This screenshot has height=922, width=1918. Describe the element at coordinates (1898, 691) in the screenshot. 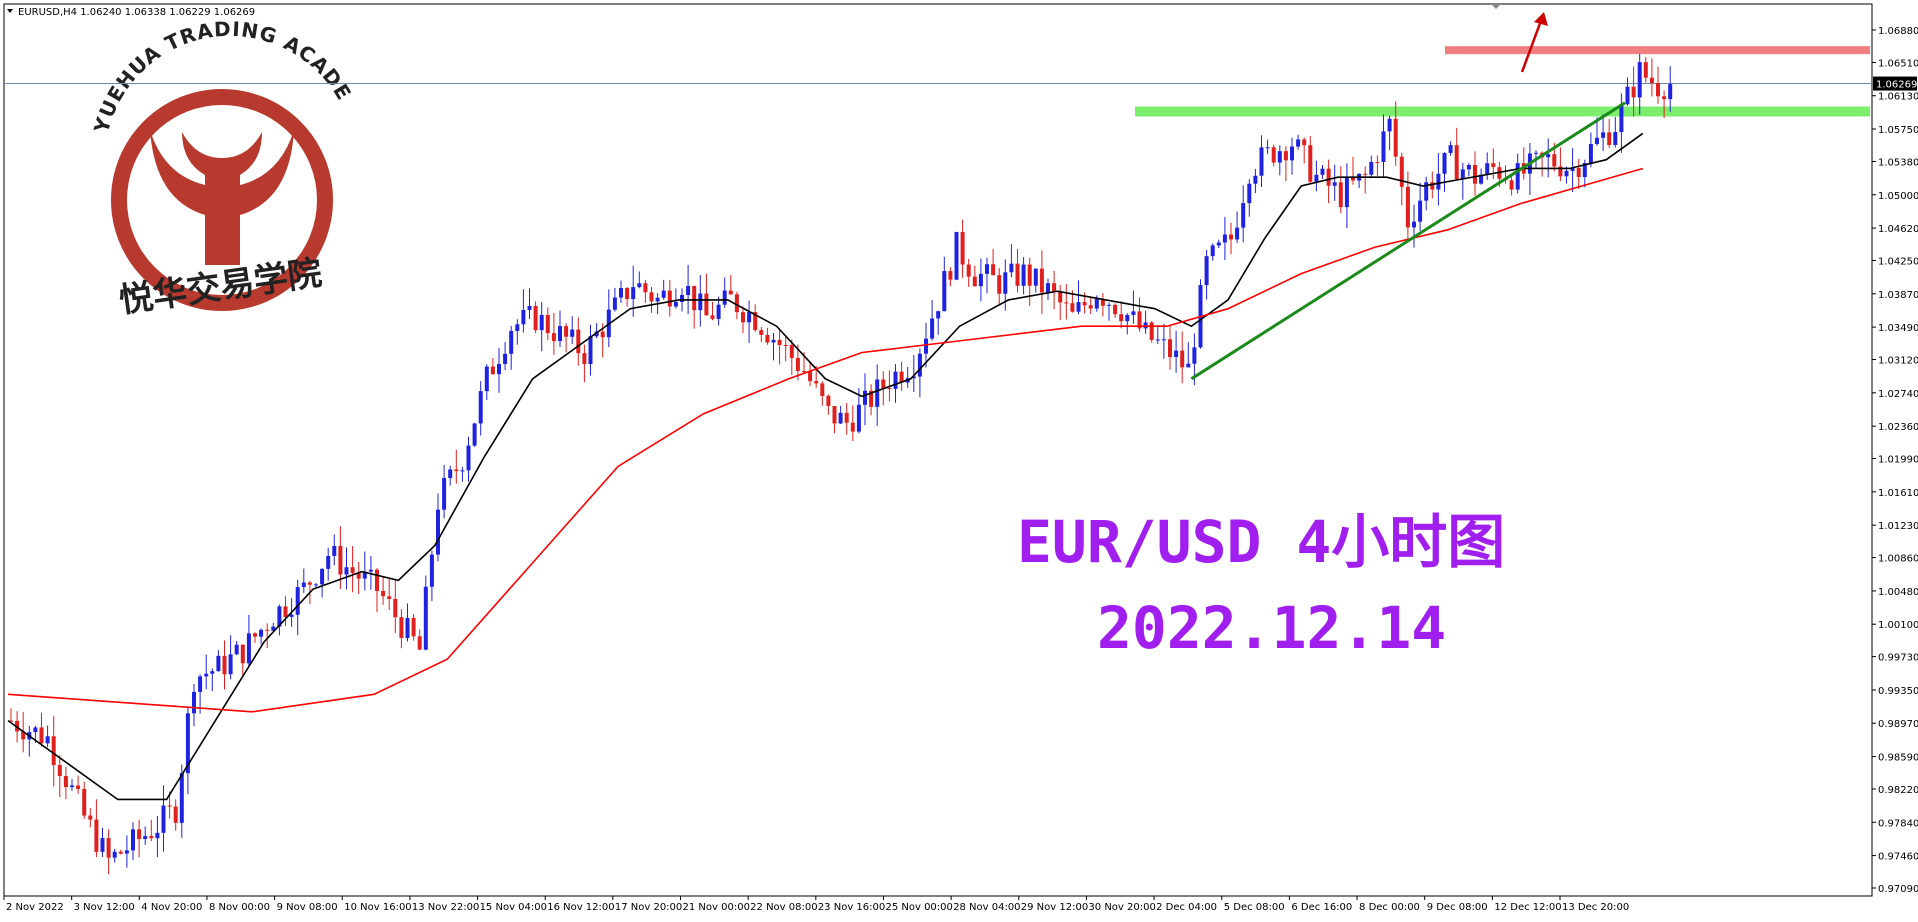

I see `y-tick-label: 0.99350` at that location.